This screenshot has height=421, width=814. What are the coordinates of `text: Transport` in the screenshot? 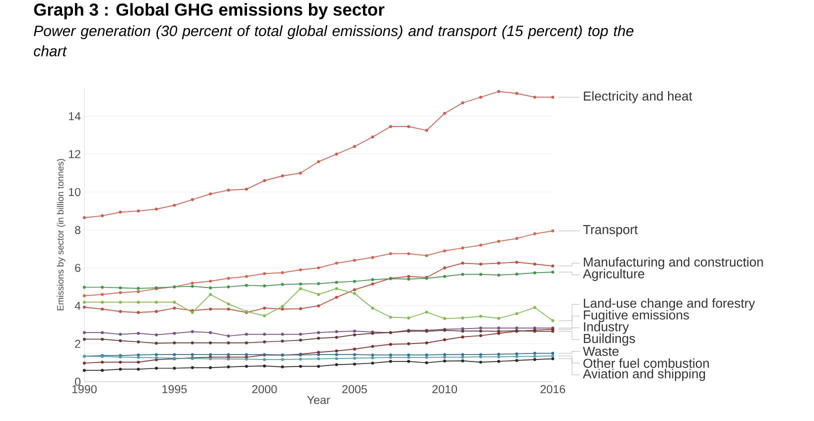 It's located at (610, 231).